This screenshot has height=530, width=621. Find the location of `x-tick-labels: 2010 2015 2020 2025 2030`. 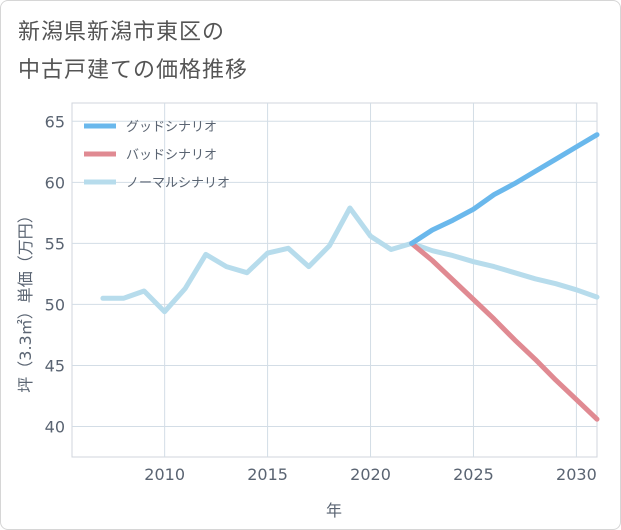

x-tick-labels: 2010 2015 2020 2025 2030 is located at coordinates (370, 474).